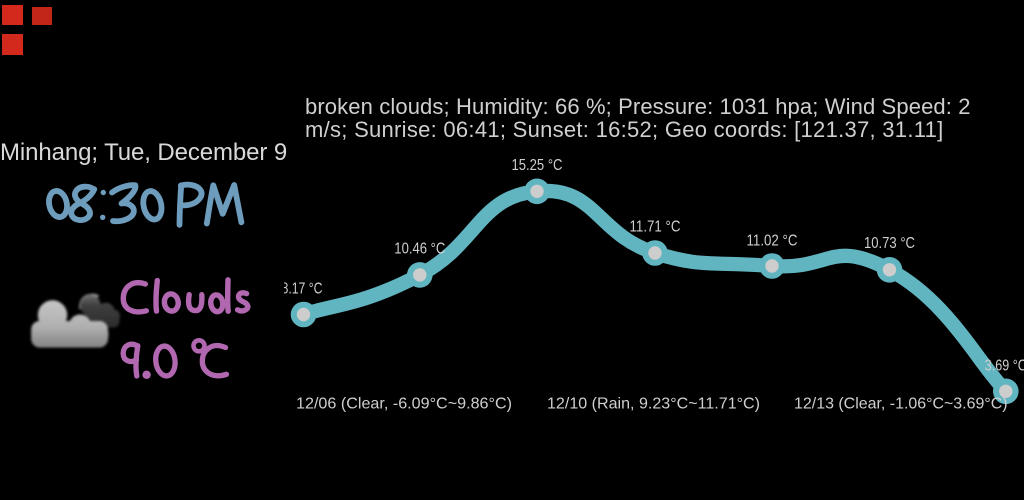 The height and width of the screenshot is (500, 1024). I want to click on svg-text: 11.71 °C, so click(655, 227).